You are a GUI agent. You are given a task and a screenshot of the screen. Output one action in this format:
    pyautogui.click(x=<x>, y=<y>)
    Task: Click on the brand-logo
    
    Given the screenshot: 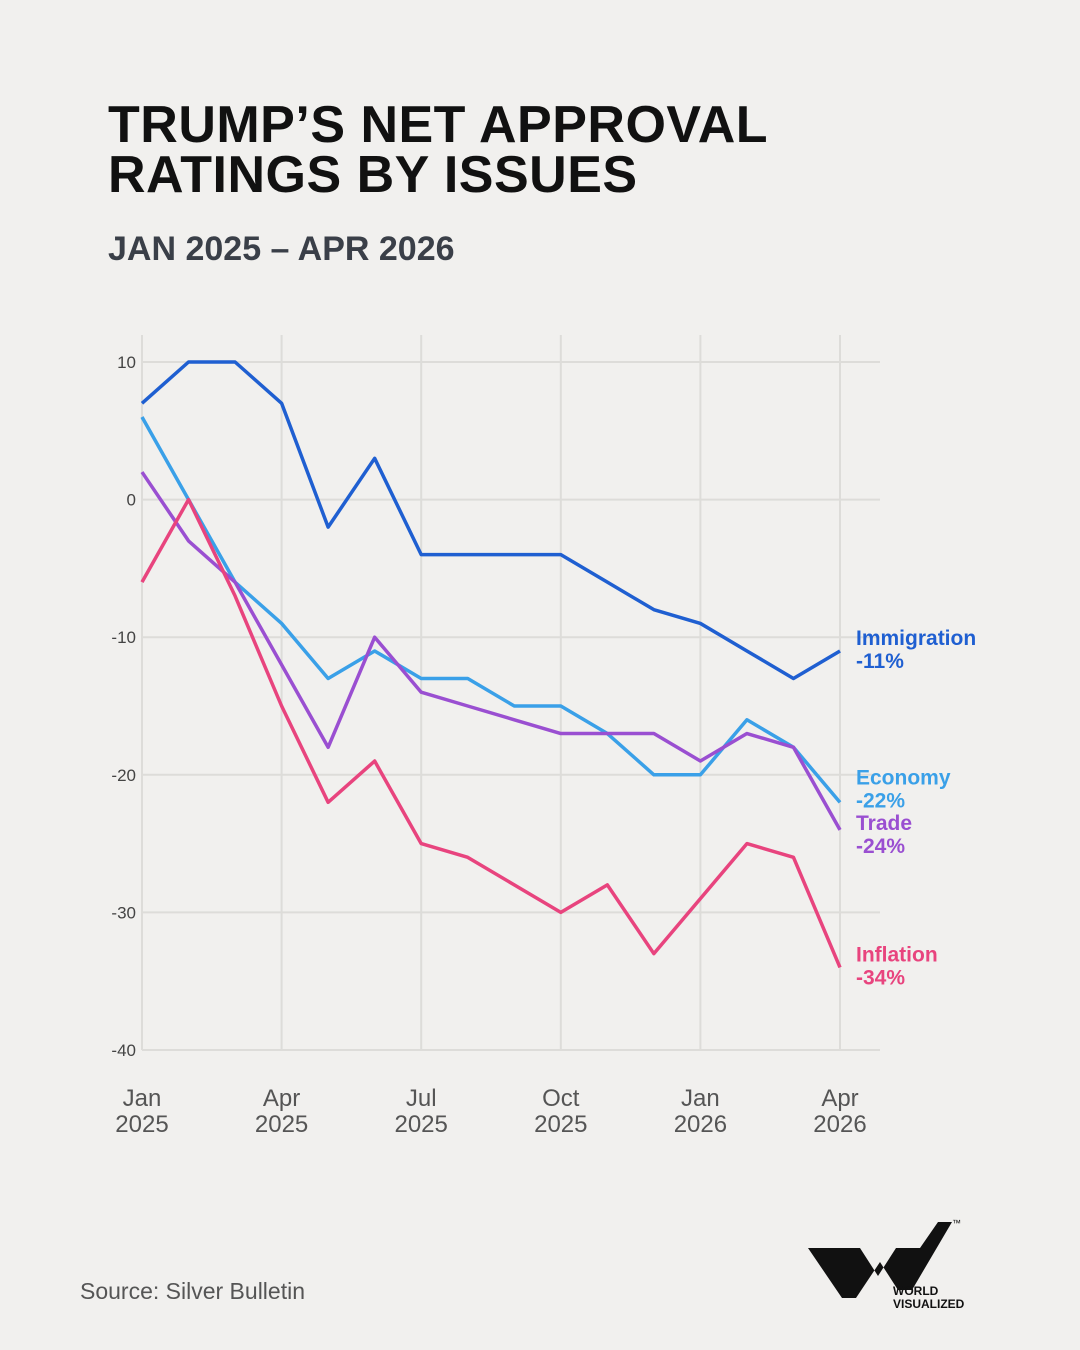 What is the action you would take?
    pyautogui.click(x=880, y=1260)
    